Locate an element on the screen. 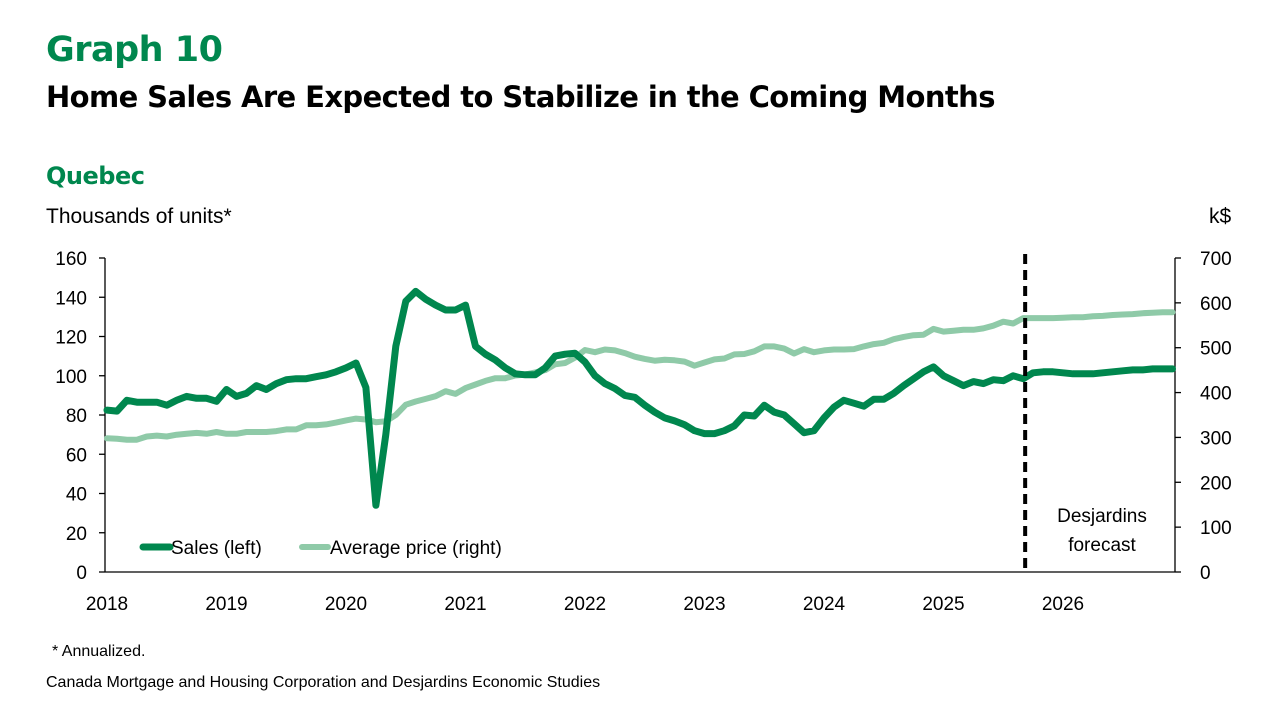 Image resolution: width=1280 pixels, height=720 pixels. right-tick-label: 0 is located at coordinates (1205, 573).